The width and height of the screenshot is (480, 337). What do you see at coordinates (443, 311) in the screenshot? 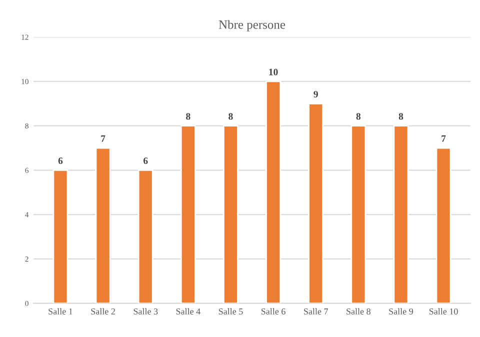
I see `x-tick-label: Salle 10` at bounding box center [443, 311].